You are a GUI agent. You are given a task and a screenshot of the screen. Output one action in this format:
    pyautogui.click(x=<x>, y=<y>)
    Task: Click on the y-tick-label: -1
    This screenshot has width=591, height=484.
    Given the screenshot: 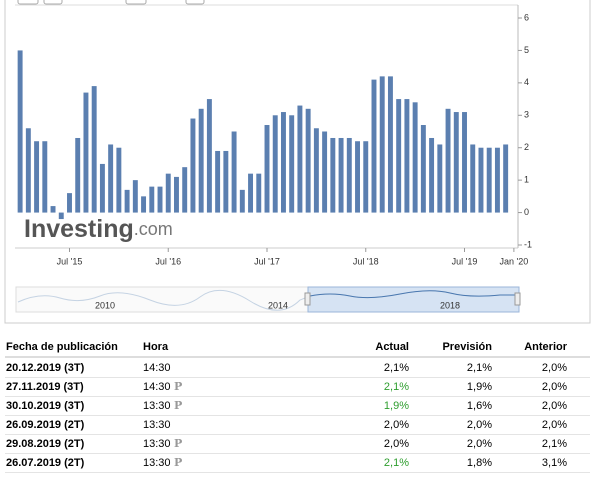 What is the action you would take?
    pyautogui.click(x=528, y=244)
    